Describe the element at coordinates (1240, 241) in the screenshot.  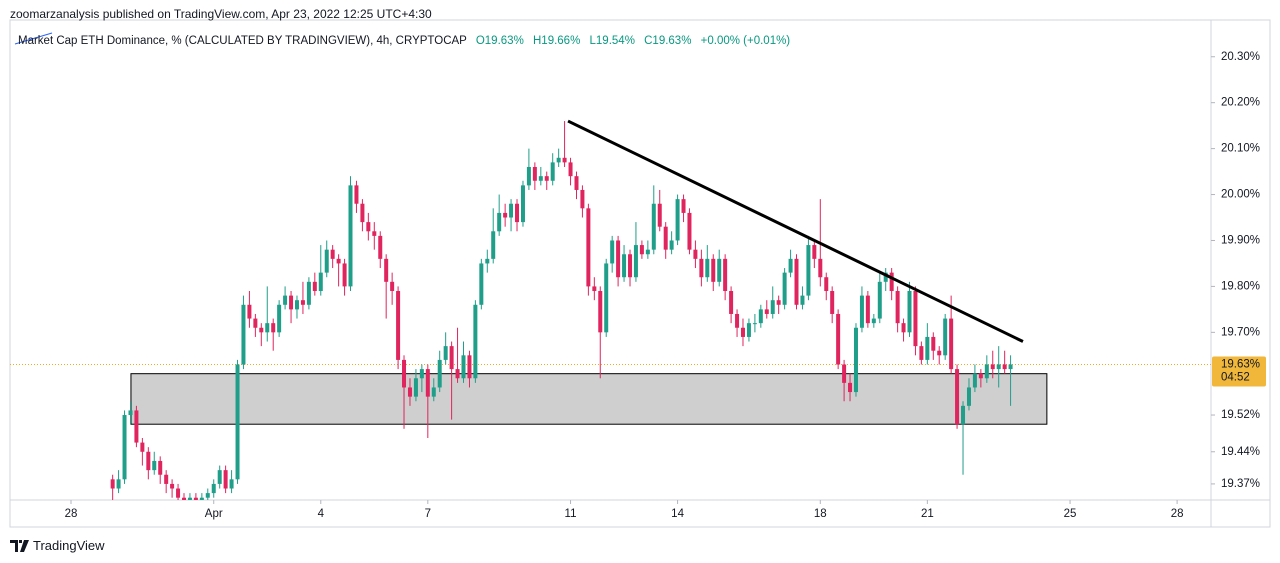
I see `y-tick-label: 19.90%` at that location.